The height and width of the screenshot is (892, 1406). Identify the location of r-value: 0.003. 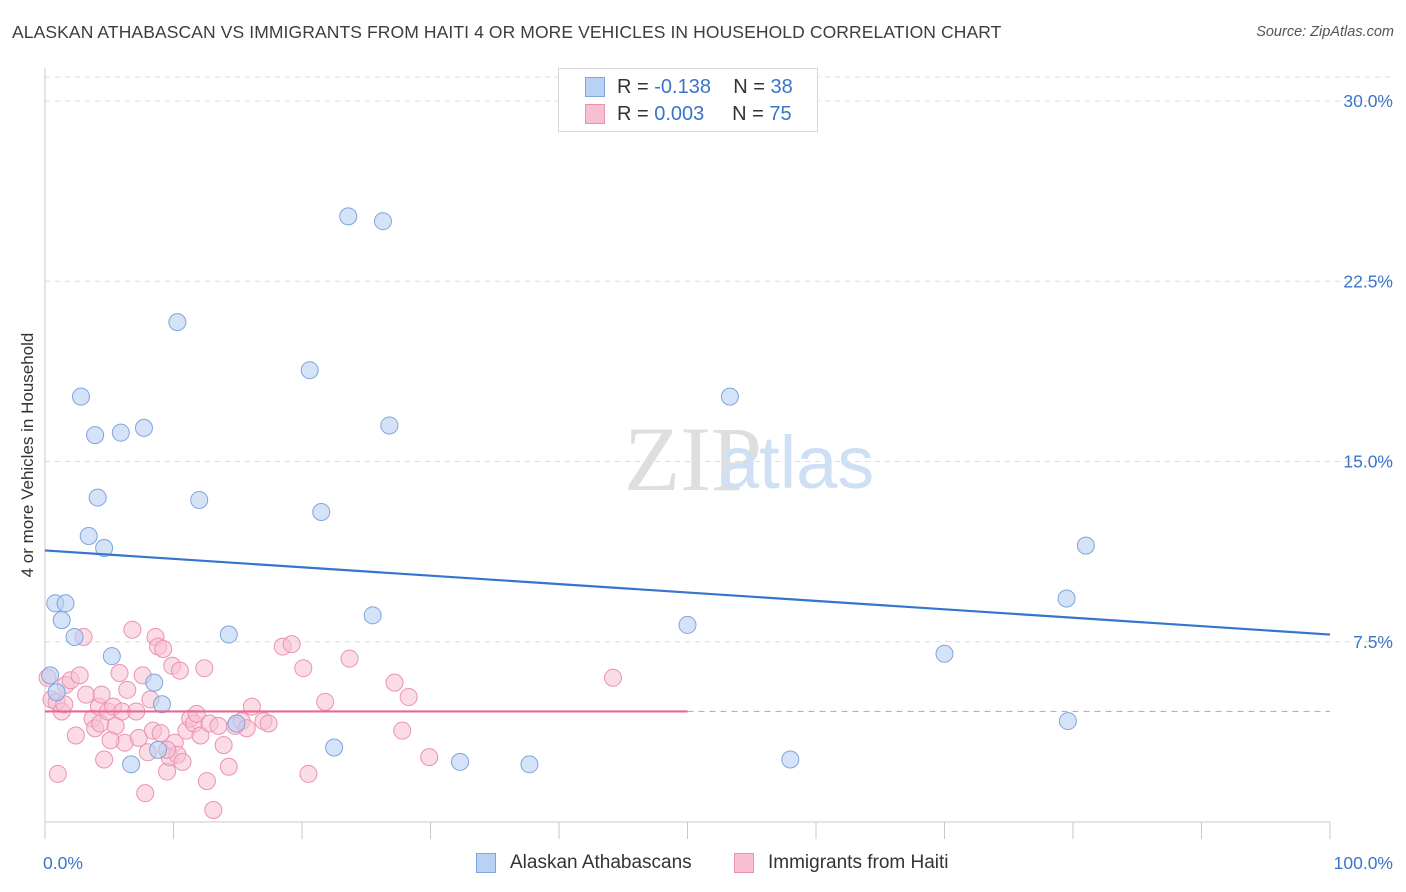
(679, 114).